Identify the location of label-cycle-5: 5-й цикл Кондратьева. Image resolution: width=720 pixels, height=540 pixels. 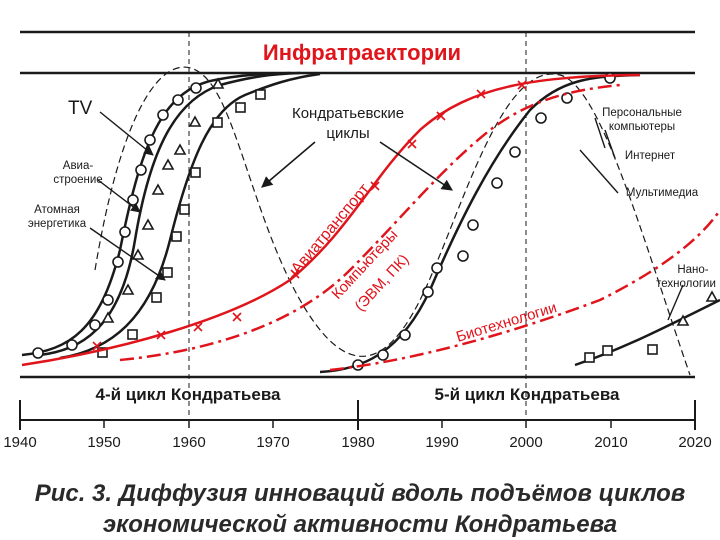
(528, 394).